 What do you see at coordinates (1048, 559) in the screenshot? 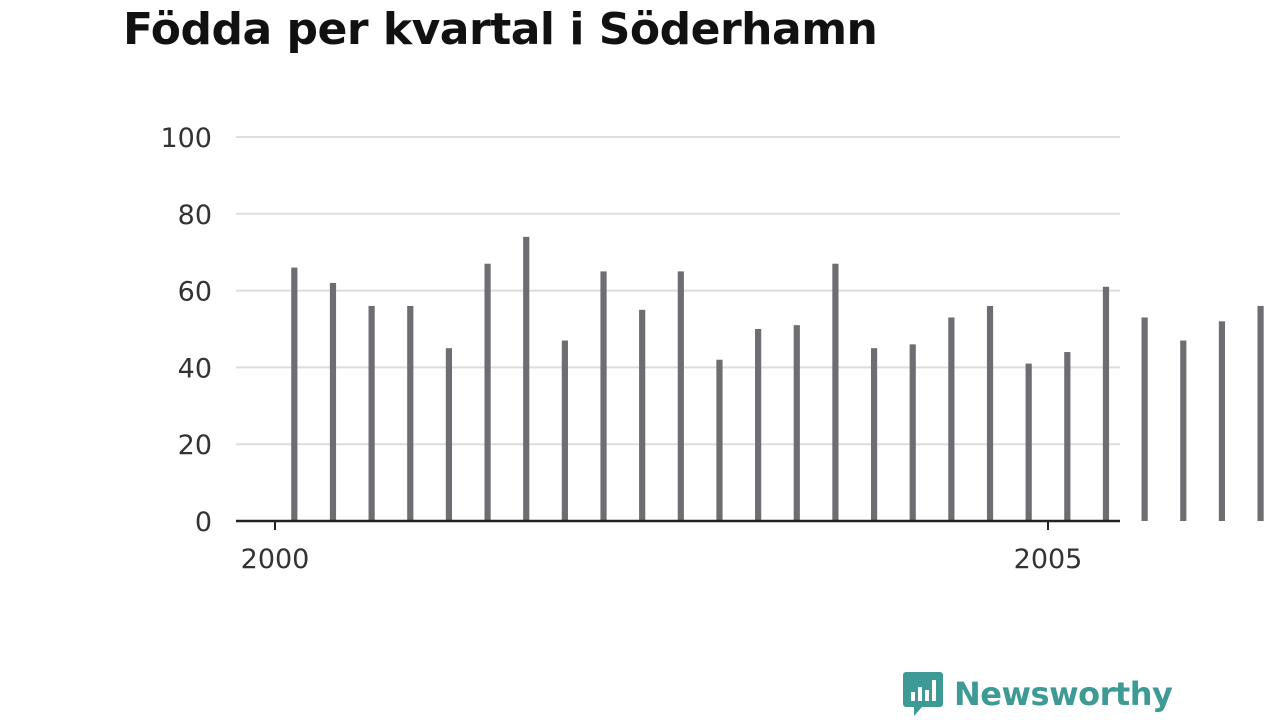
I see `x-tick-label: 2005` at bounding box center [1048, 559].